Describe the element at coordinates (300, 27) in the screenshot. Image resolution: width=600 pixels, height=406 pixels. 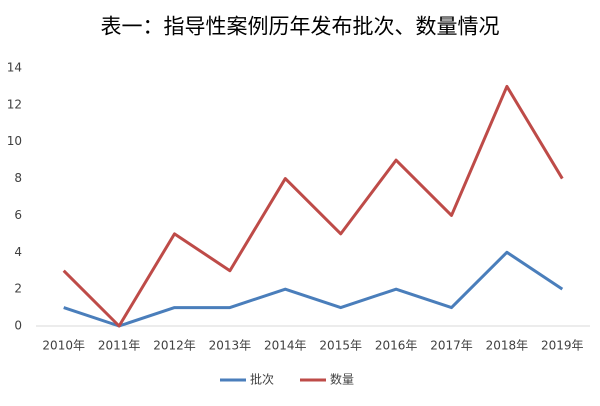
I see `chart-title: 表一：指导性案例历年发布批次、数量情况` at that location.